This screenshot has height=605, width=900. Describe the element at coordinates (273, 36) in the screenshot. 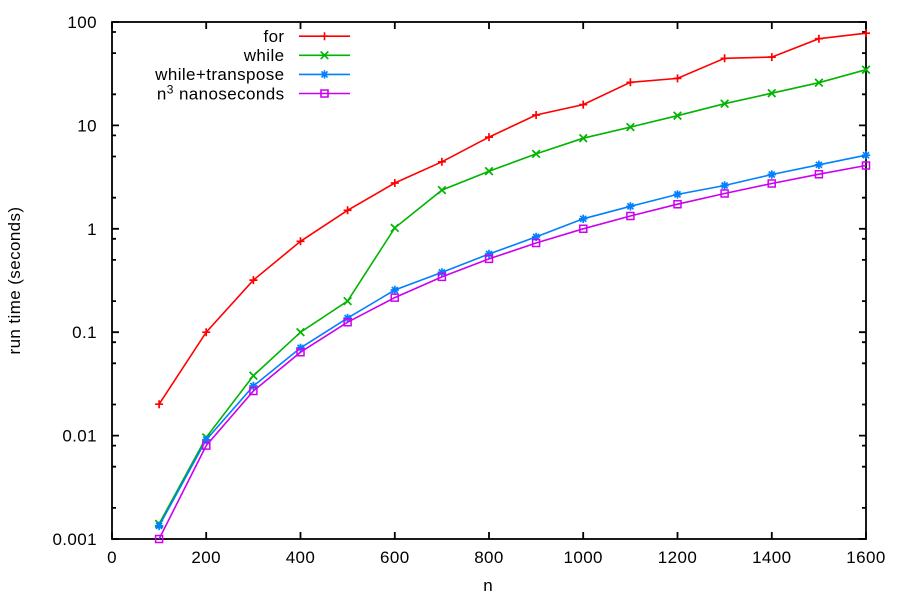

I see `svg-text: for` at that location.